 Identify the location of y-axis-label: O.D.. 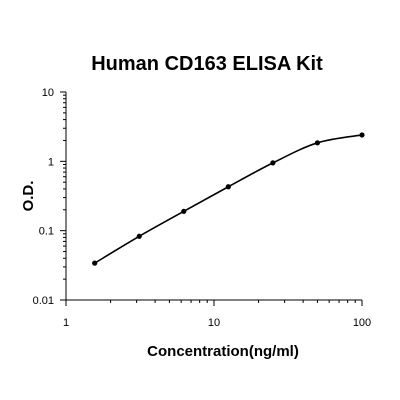
(28, 196).